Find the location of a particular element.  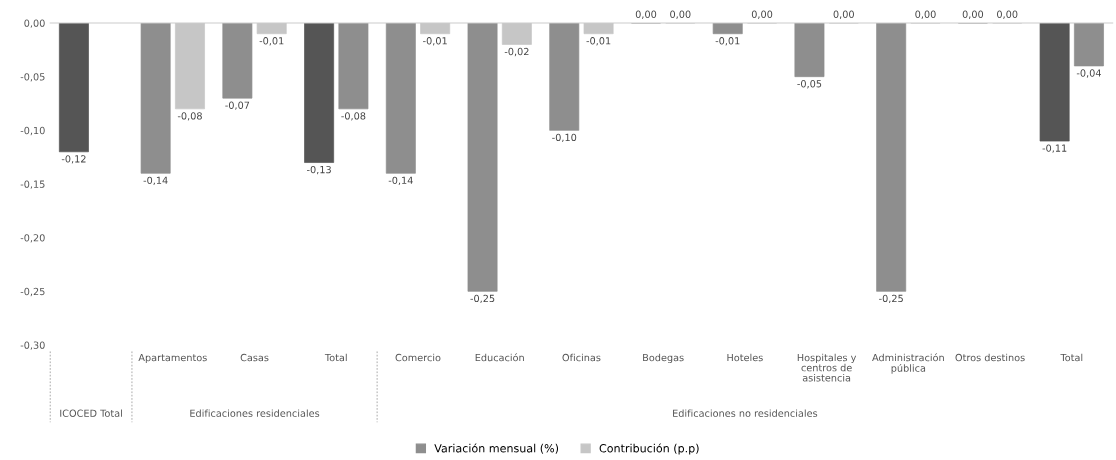

data-label: -0,04 is located at coordinates (1088, 73).